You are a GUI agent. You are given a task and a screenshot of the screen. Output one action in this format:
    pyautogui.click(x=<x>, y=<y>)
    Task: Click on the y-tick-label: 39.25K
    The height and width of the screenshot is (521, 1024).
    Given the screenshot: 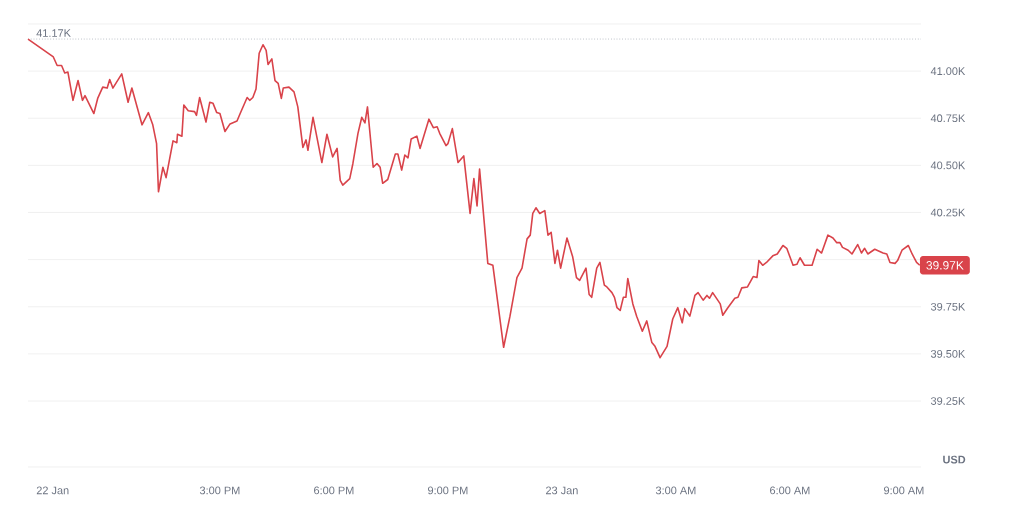 What is the action you would take?
    pyautogui.click(x=948, y=401)
    